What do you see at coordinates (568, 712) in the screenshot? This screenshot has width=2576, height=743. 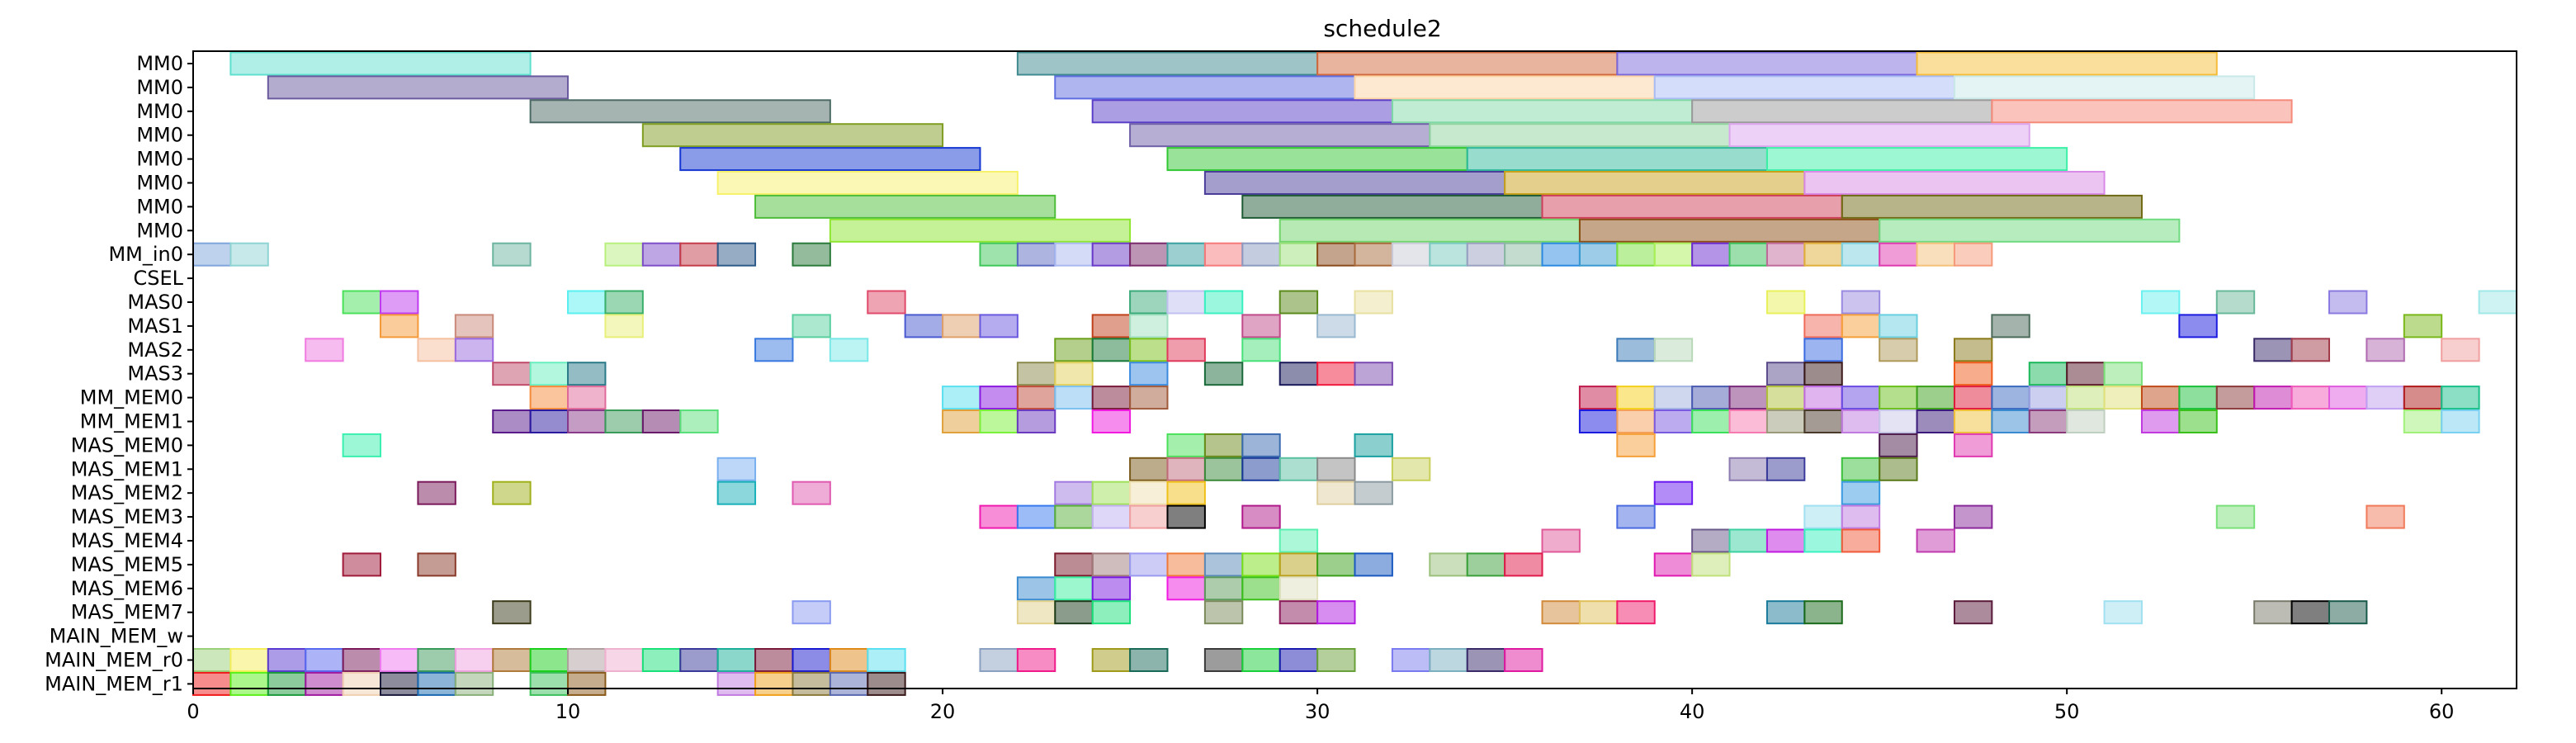 I see `x-tick-label: 10` at bounding box center [568, 712].